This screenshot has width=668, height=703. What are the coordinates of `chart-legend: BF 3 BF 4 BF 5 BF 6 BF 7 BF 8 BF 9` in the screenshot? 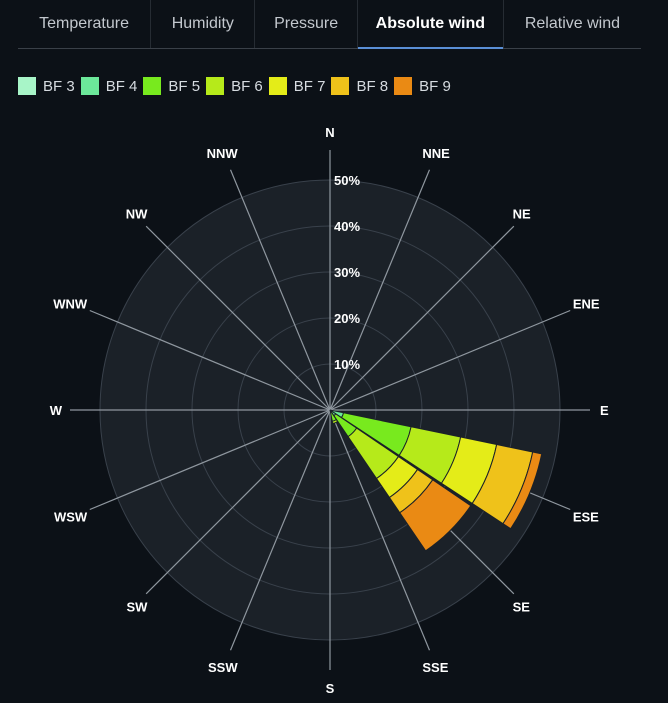 It's located at (237, 86).